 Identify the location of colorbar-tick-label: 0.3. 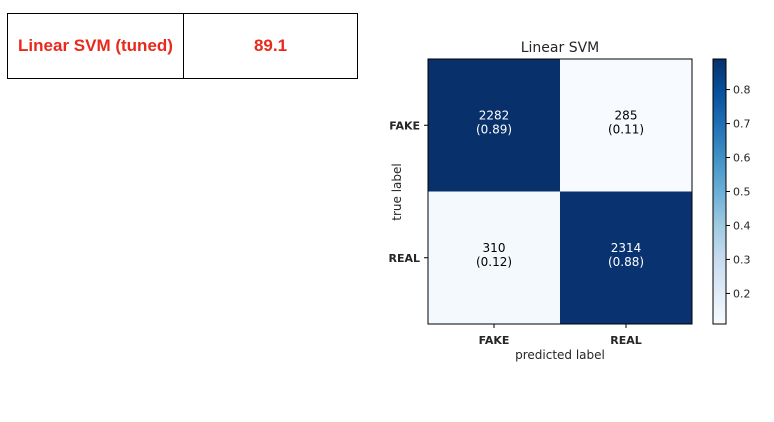
(742, 259).